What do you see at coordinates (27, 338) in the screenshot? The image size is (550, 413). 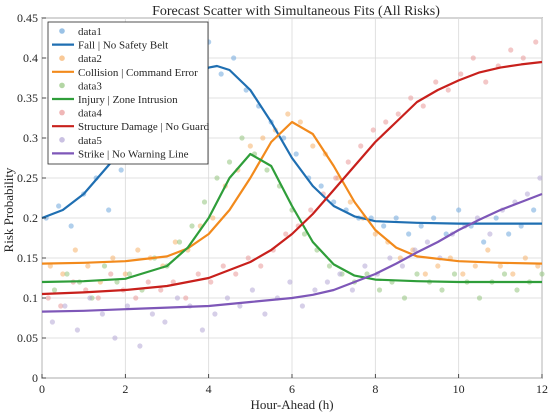 I see `y-tick-label: 0.05` at bounding box center [27, 338].